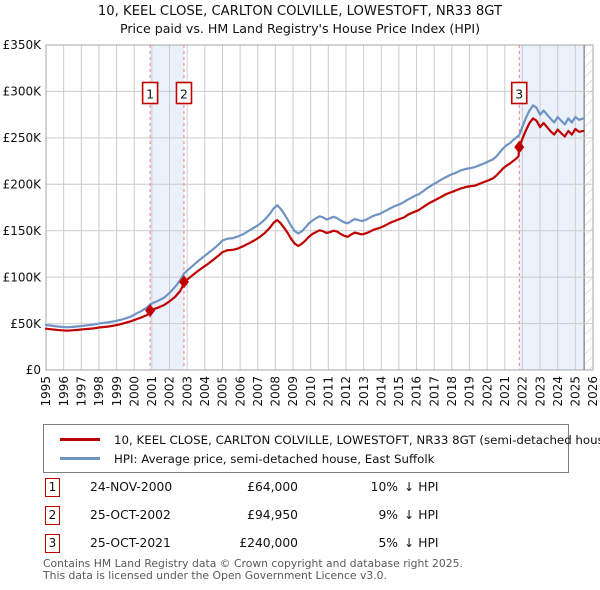 The width and height of the screenshot is (600, 590). I want to click on x-axis-tick-label: 2012, so click(346, 391).